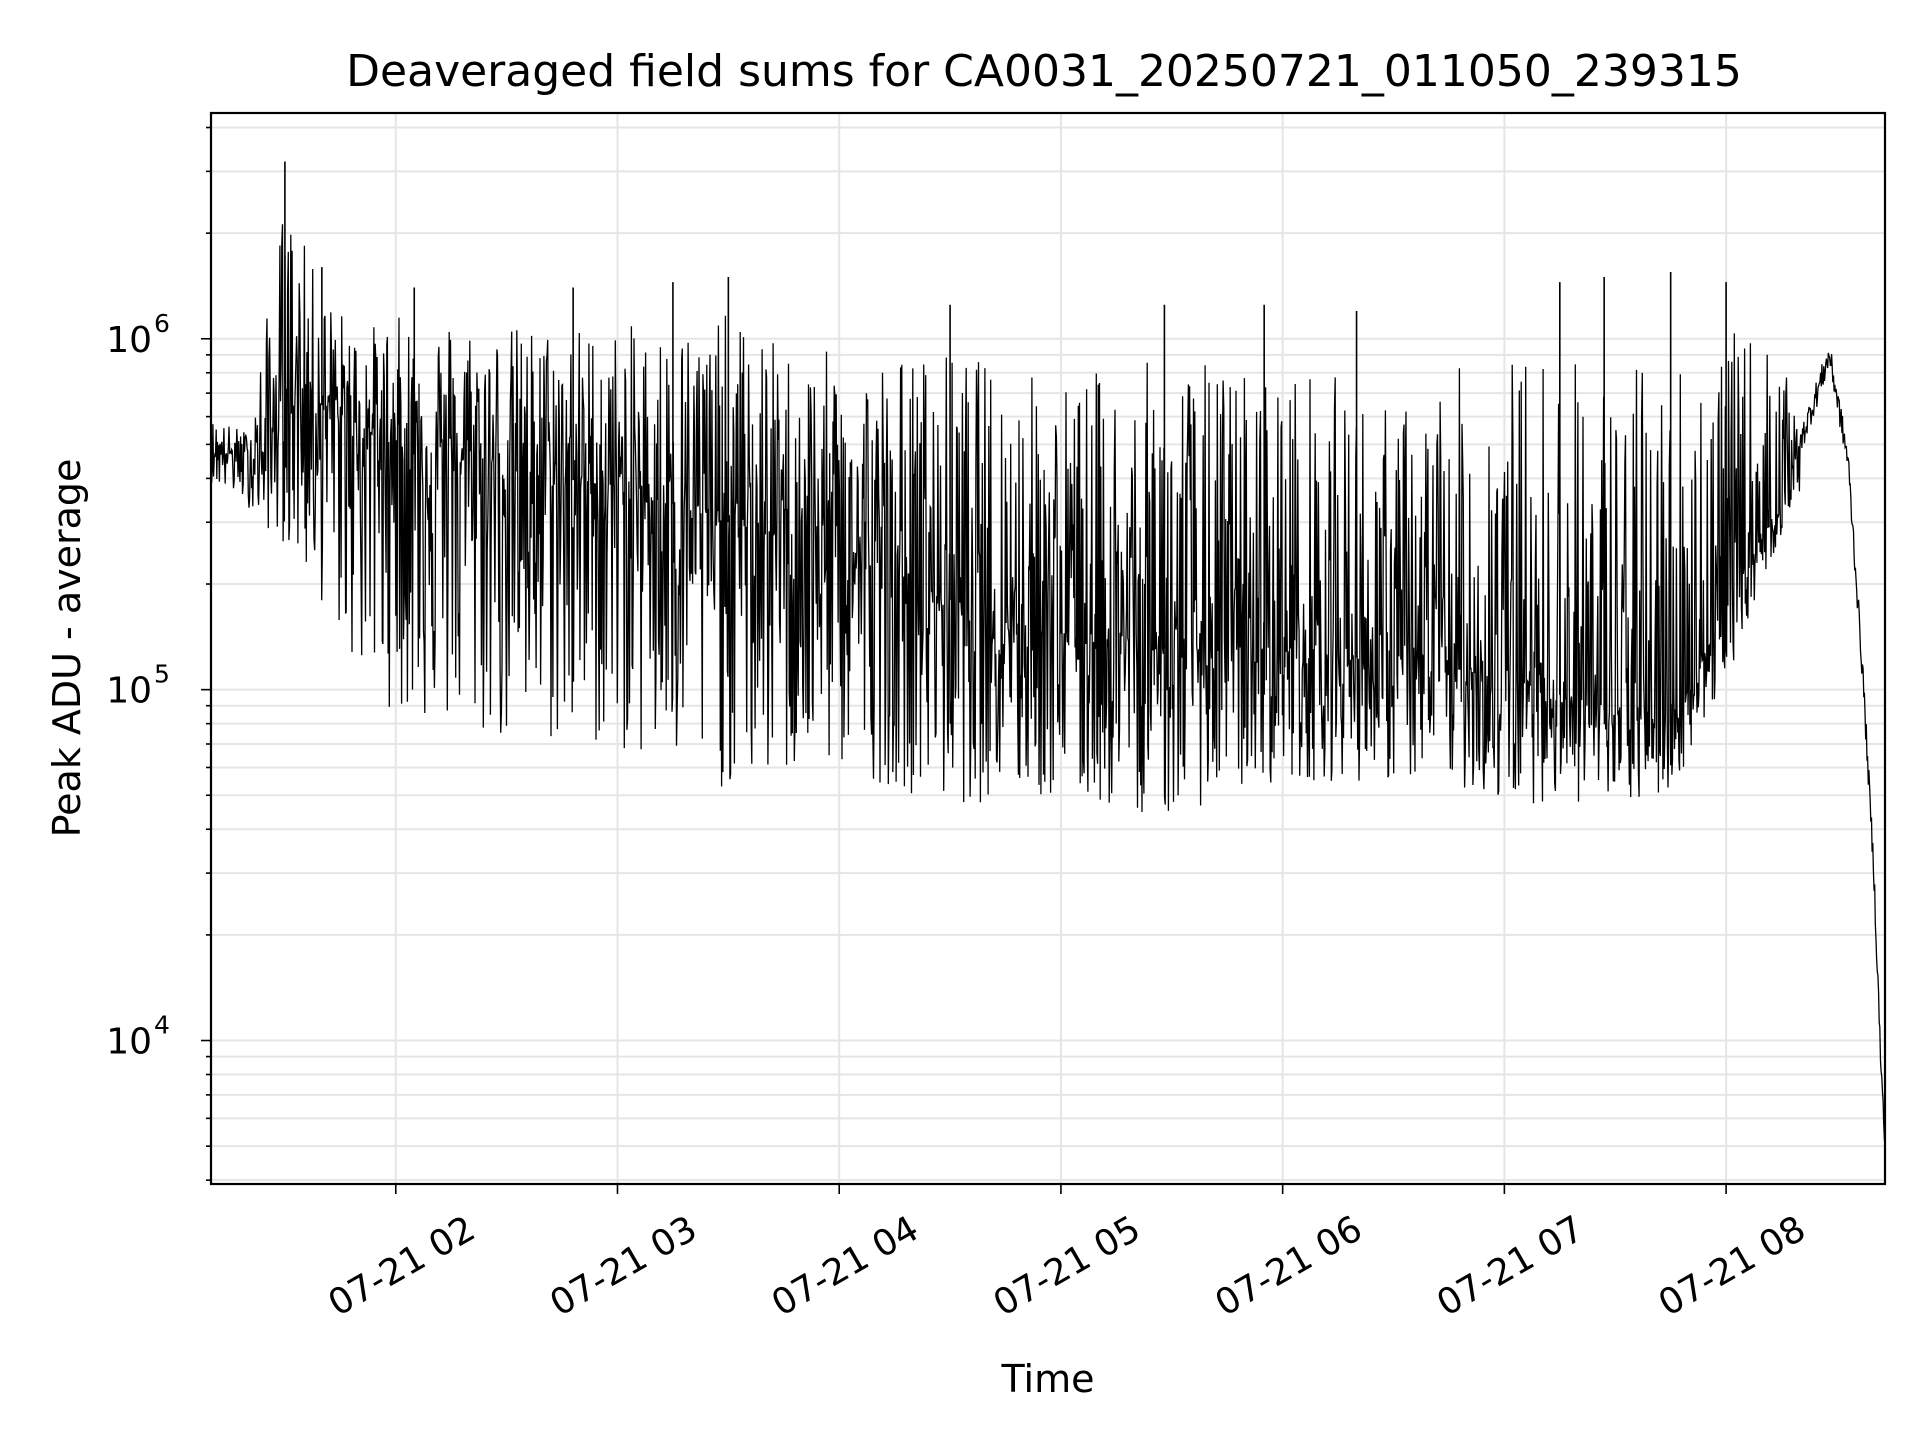  I want to click on y-tick-label-exponent: 5, so click(162, 674).